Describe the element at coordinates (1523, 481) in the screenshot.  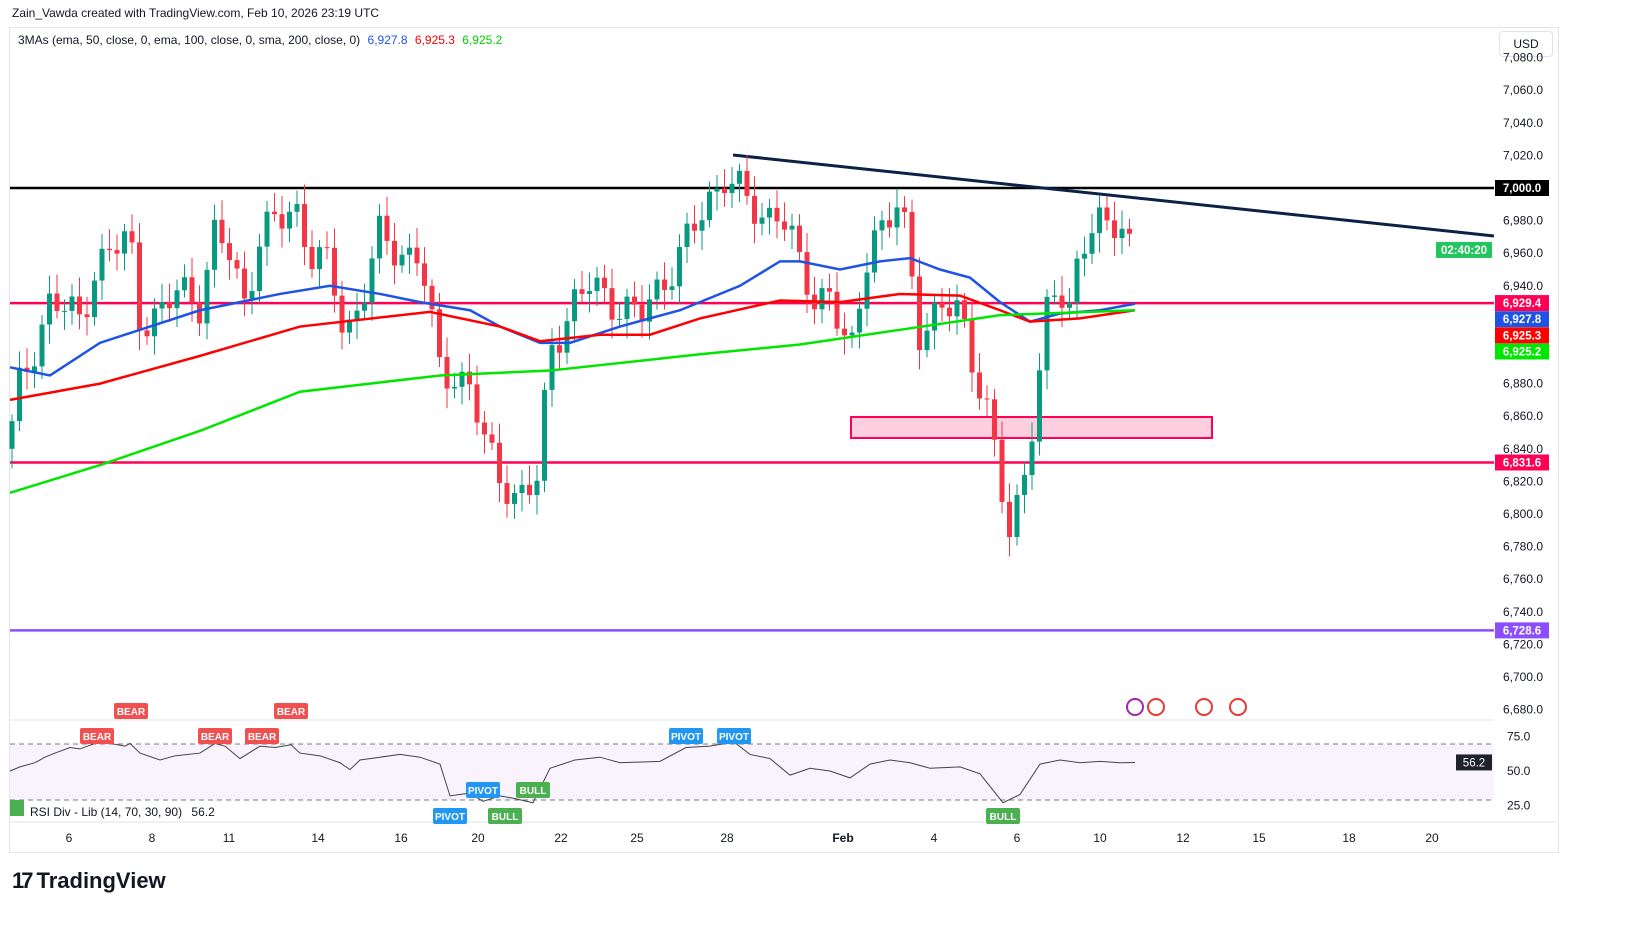
I see `price-tick: 6,820.0` at that location.